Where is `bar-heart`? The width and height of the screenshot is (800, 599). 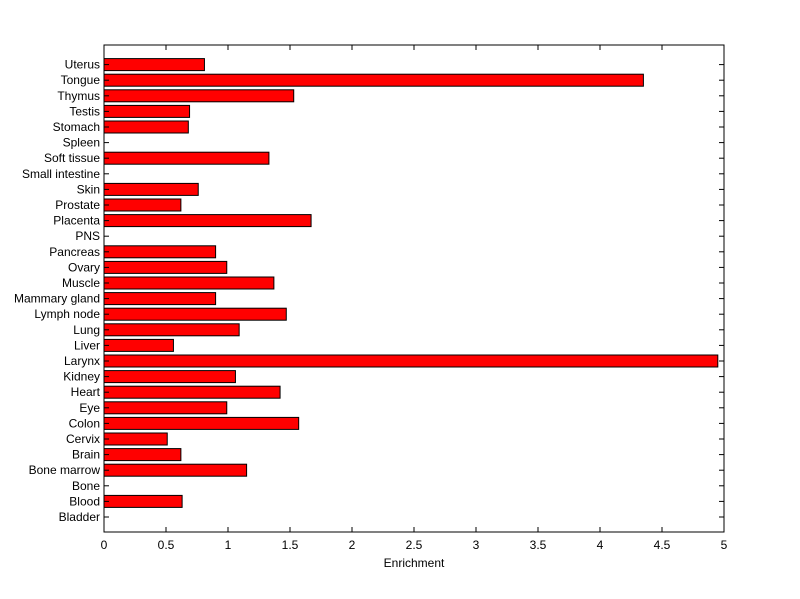
bar-heart is located at coordinates (192, 392).